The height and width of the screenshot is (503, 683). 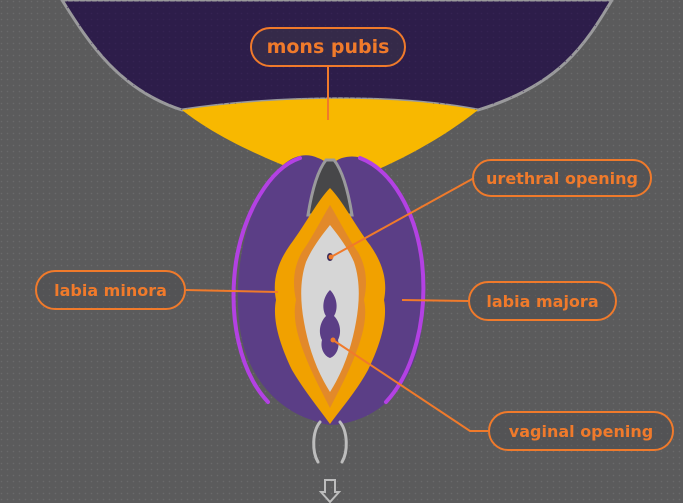 I want to click on labia-minora-leader, so click(x=232, y=291).